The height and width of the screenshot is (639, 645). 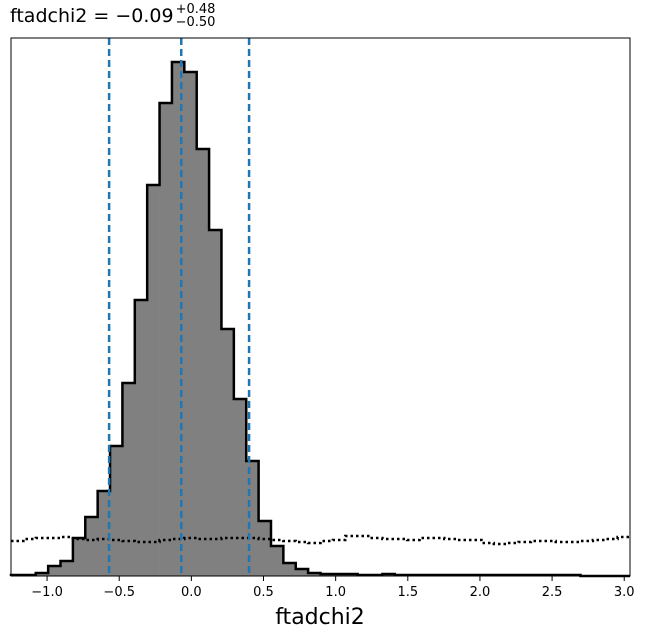 I want to click on chart-title: ftadchi2 = −0.09 +0.48 −0.50, so click(x=112, y=16).